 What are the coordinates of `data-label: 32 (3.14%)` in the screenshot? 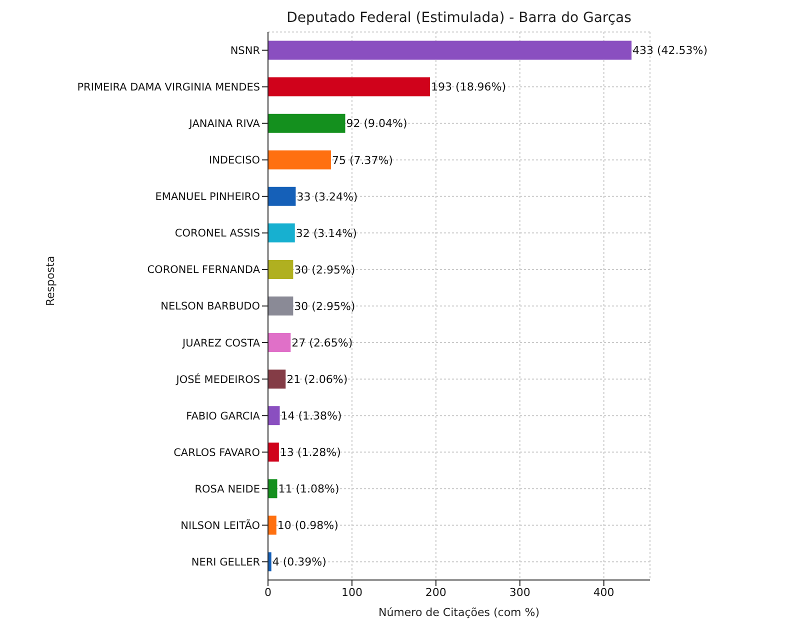 It's located at (326, 233).